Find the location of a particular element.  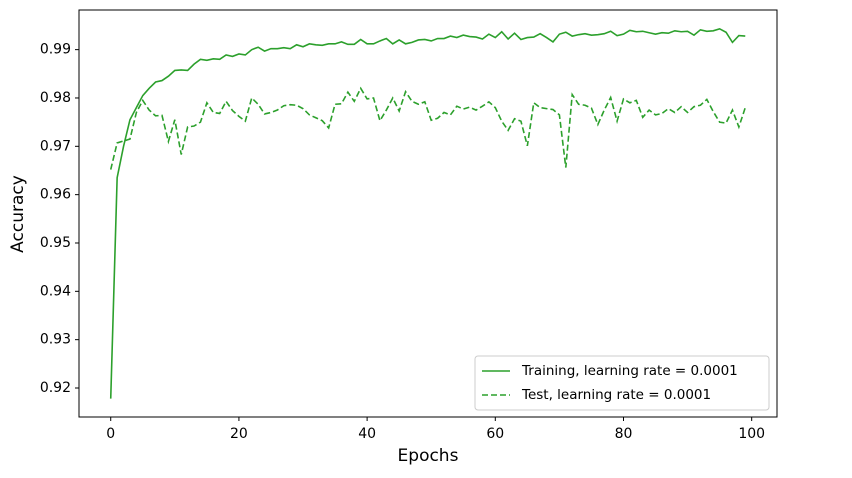

legend-box is located at coordinates (622, 383).